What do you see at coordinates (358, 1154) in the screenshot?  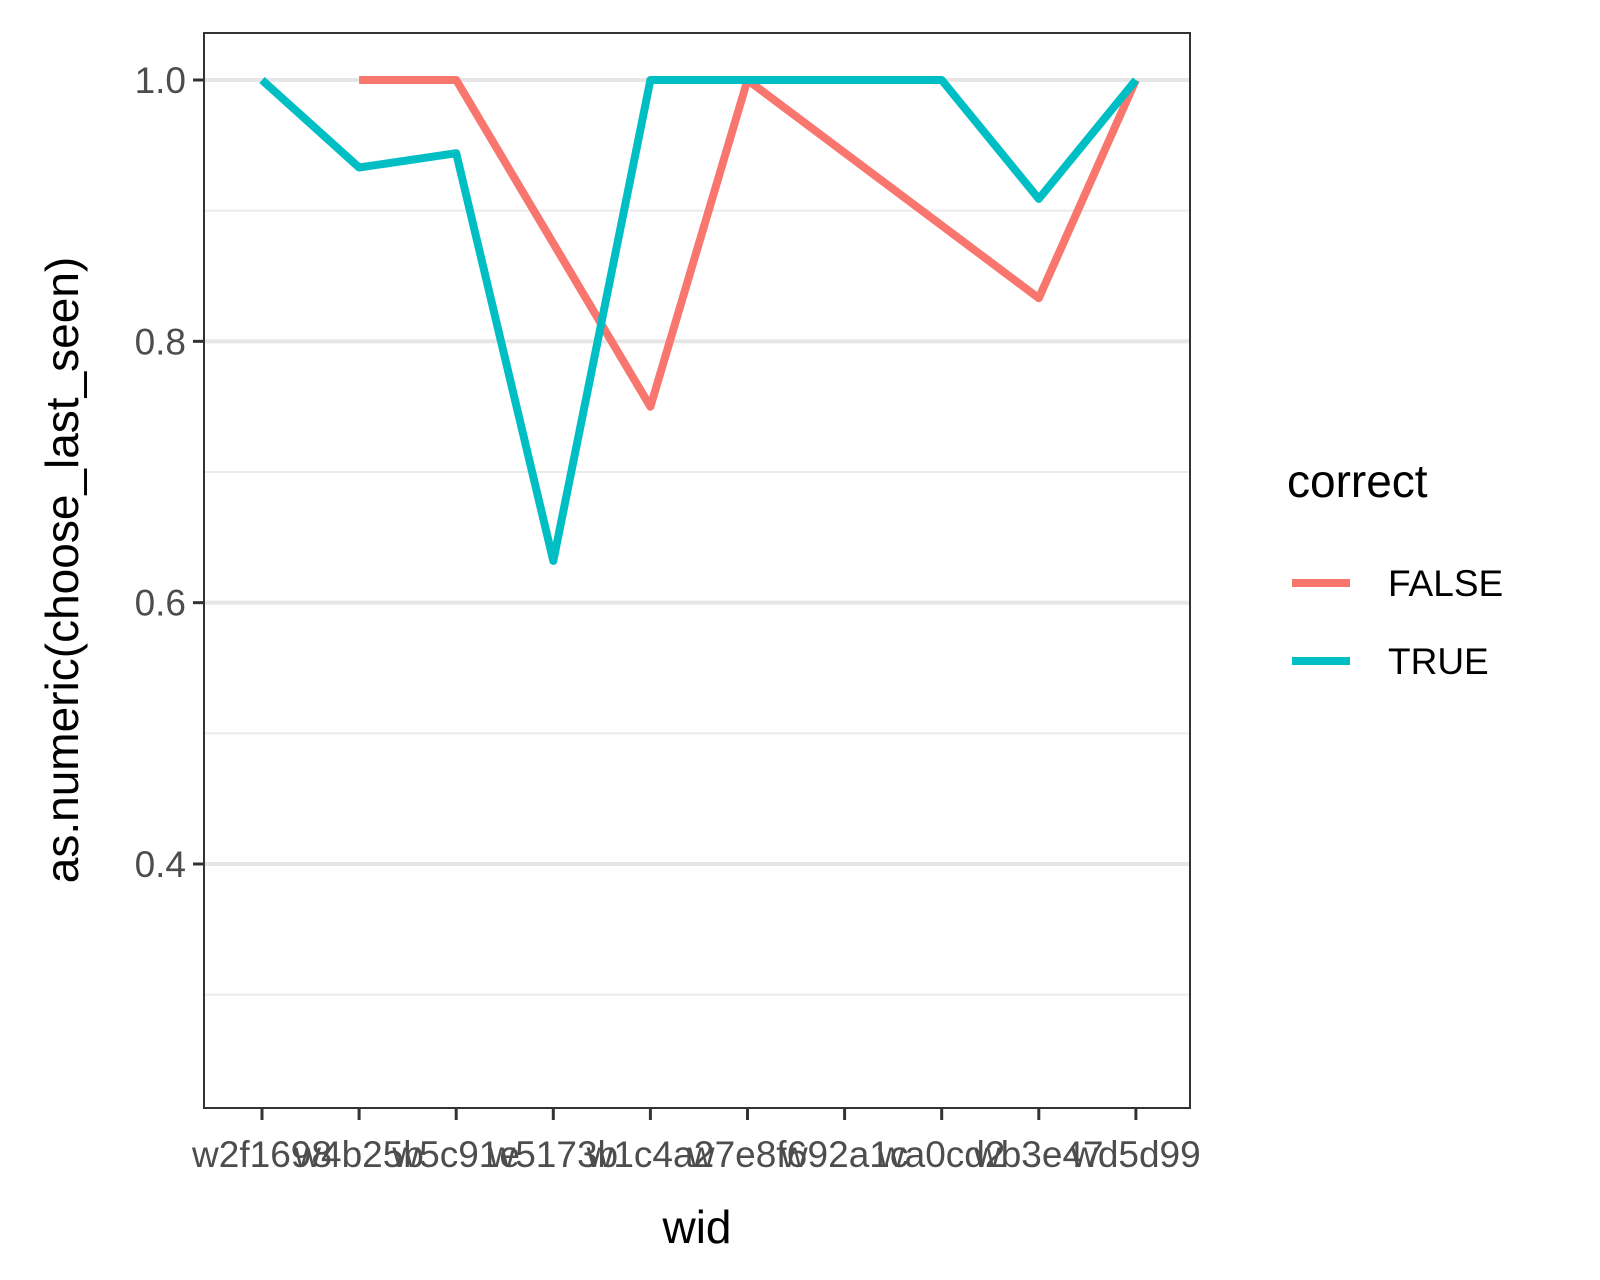 I see `x-tick-label: w4b25b` at bounding box center [358, 1154].